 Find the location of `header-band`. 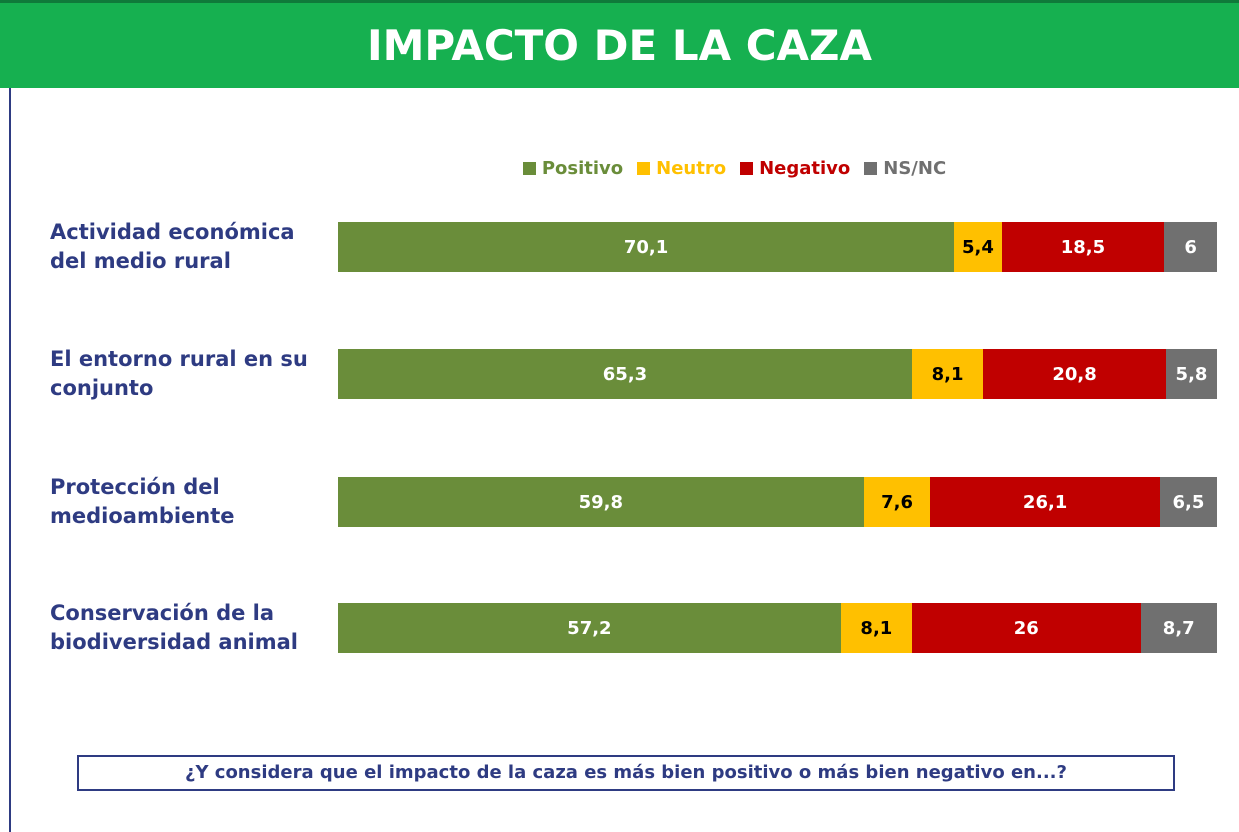

header-band is located at coordinates (619, 44).